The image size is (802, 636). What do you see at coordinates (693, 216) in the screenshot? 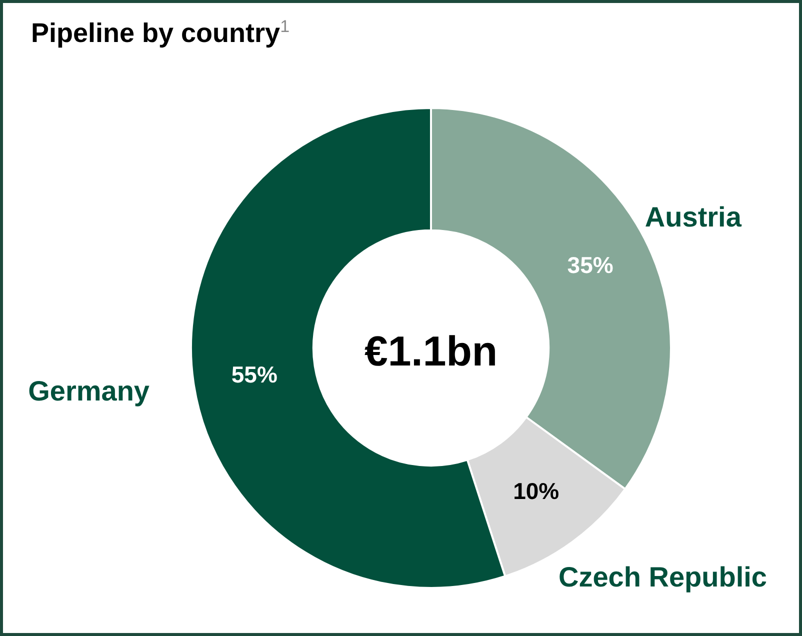
I see `slice-label: Austria` at bounding box center [693, 216].